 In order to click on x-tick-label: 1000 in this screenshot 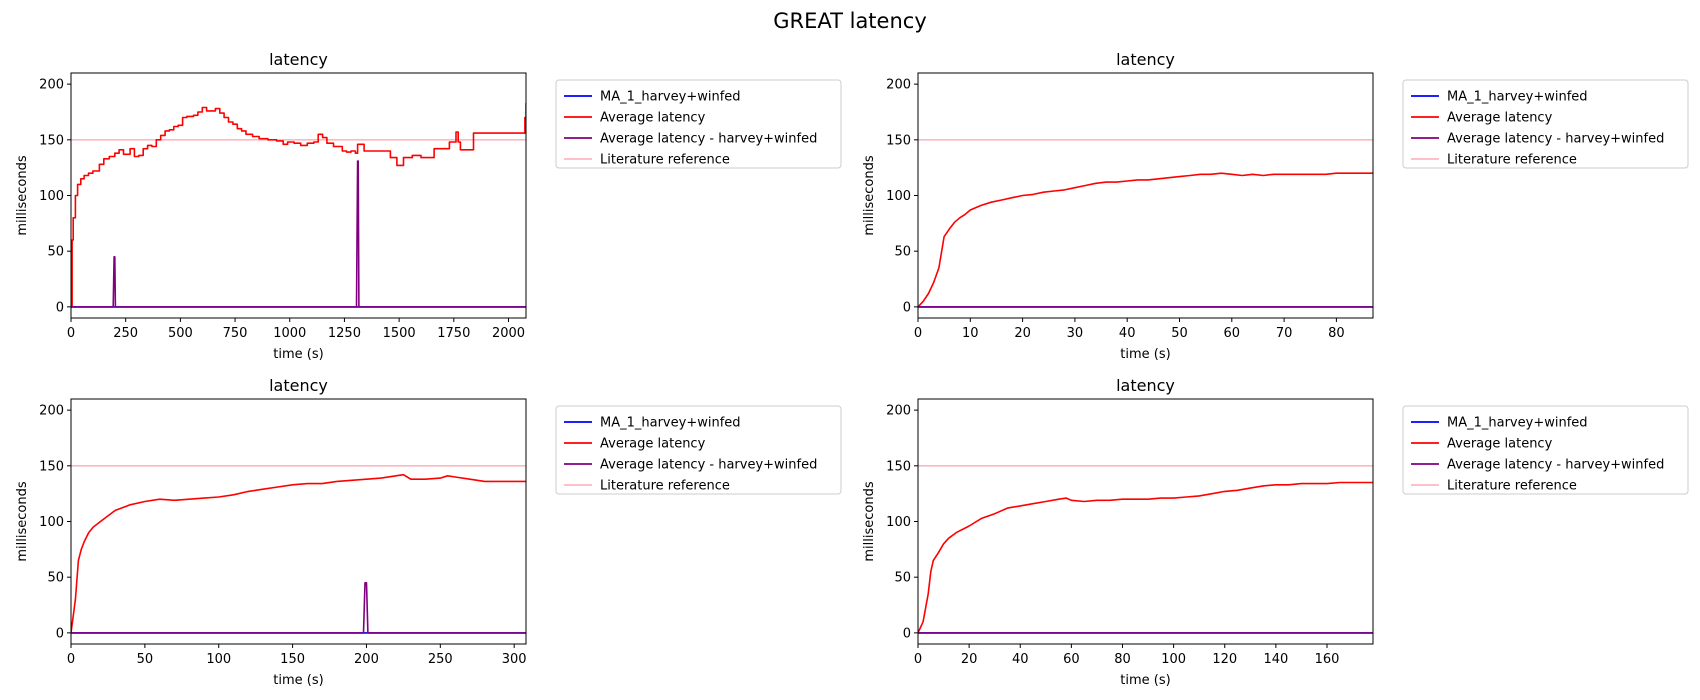, I will do `click(289, 333)`.